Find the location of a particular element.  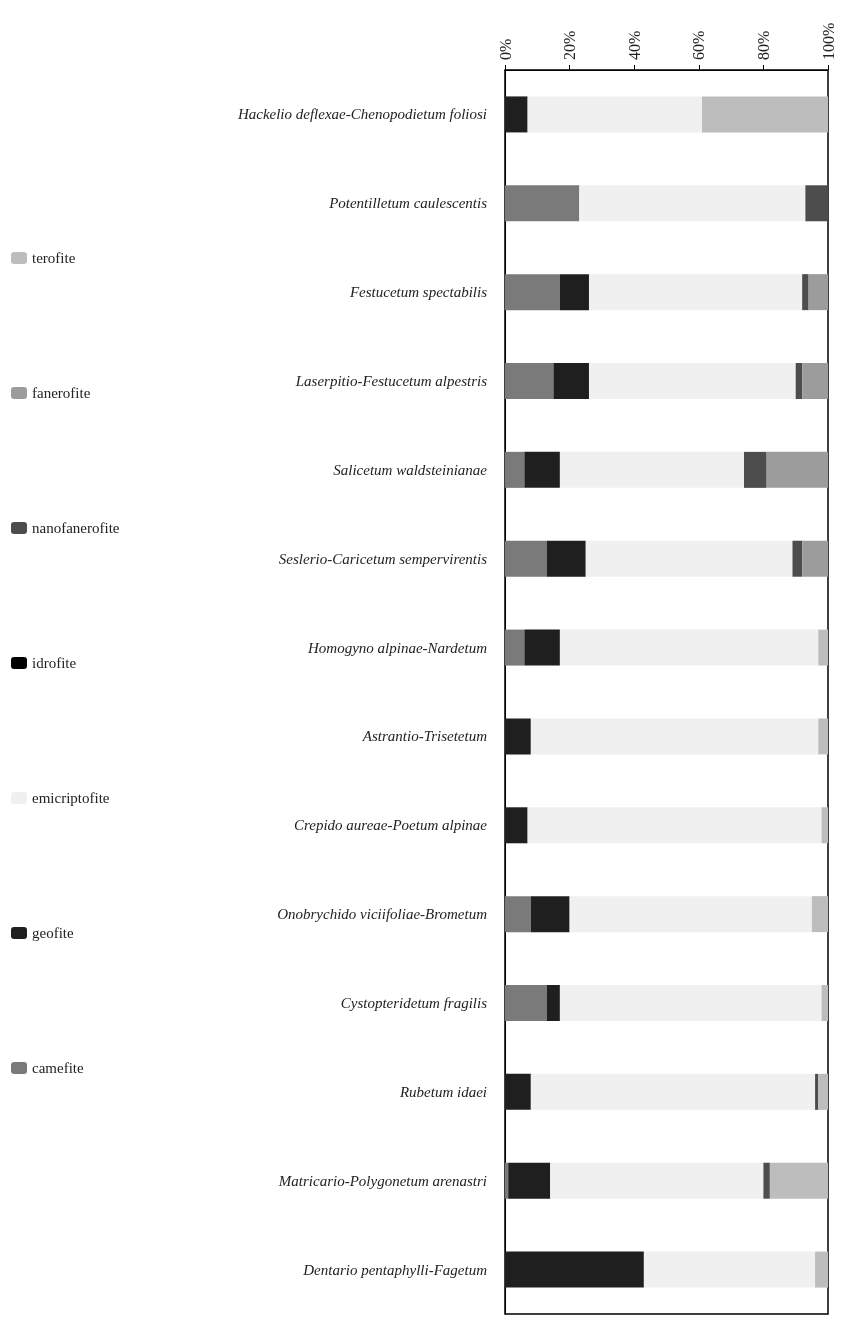

x-tick-label: 0% is located at coordinates (505, 49).